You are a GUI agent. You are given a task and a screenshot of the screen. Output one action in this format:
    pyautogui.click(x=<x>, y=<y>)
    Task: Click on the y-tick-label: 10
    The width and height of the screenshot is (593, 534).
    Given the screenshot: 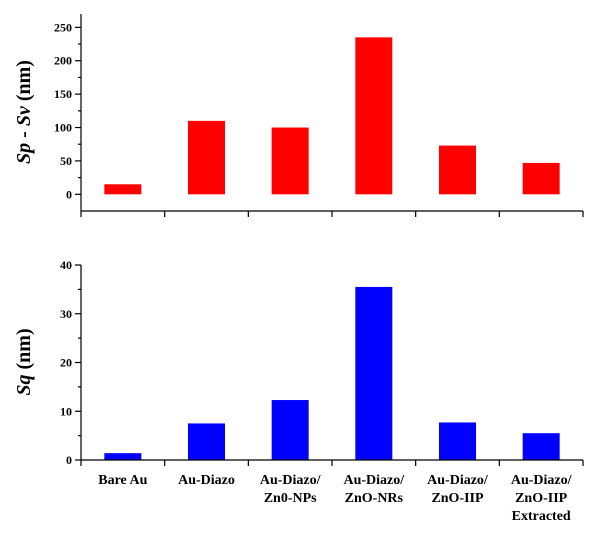 What is the action you would take?
    pyautogui.click(x=66, y=411)
    